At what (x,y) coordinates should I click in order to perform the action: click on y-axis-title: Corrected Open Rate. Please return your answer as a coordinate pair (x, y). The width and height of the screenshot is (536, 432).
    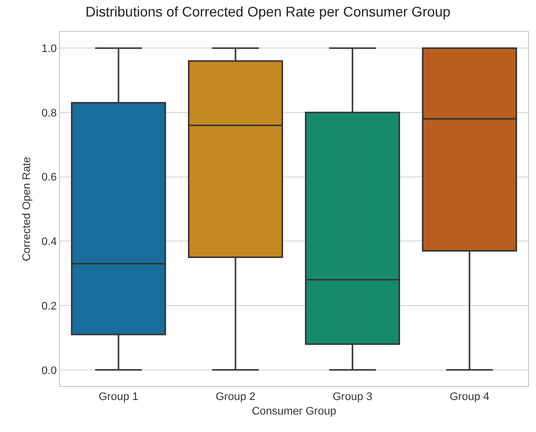
    Looking at the image, I should click on (27, 209).